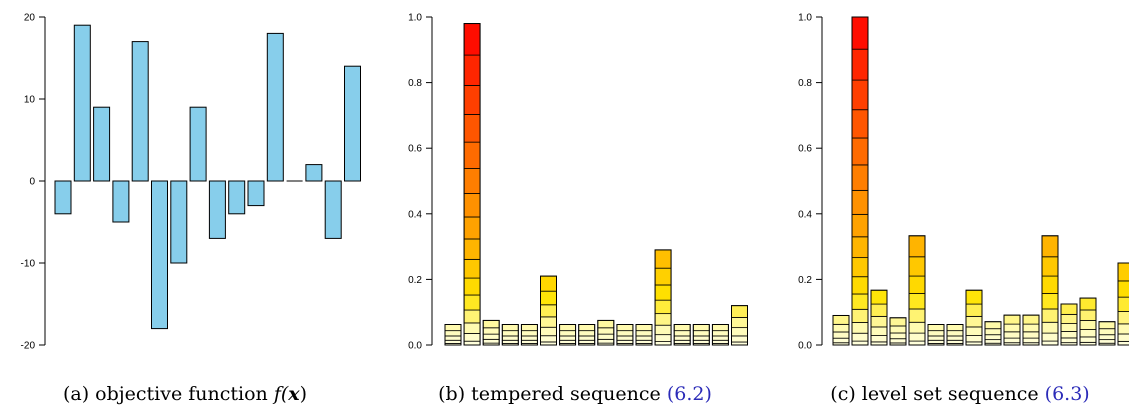 This screenshot has height=413, width=1129. Describe the element at coordinates (30, 100) in the screenshot. I see `y-tick-label: 10` at that location.